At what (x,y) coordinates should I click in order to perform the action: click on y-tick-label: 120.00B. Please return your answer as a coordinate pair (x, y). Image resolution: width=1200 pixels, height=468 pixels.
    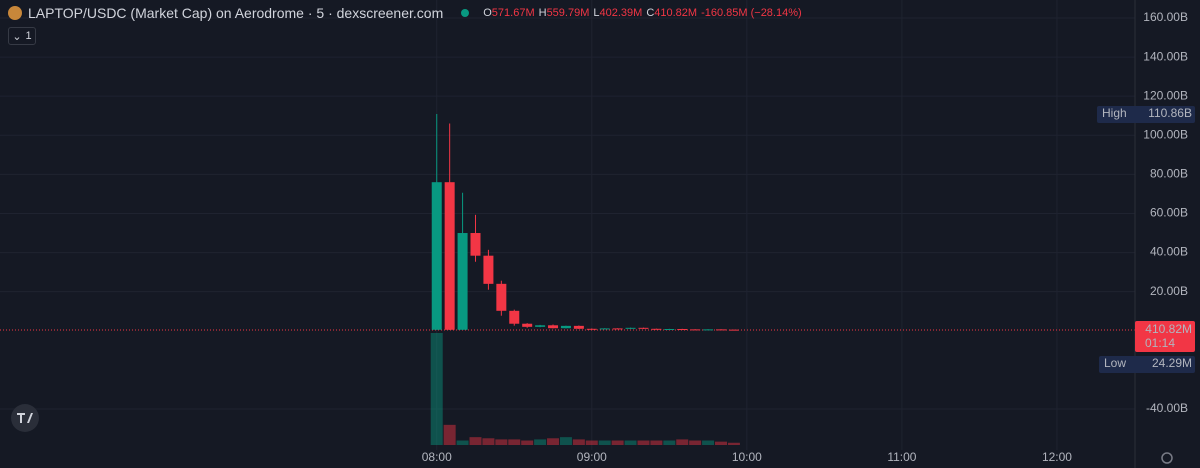
    Looking at the image, I should click on (1165, 95).